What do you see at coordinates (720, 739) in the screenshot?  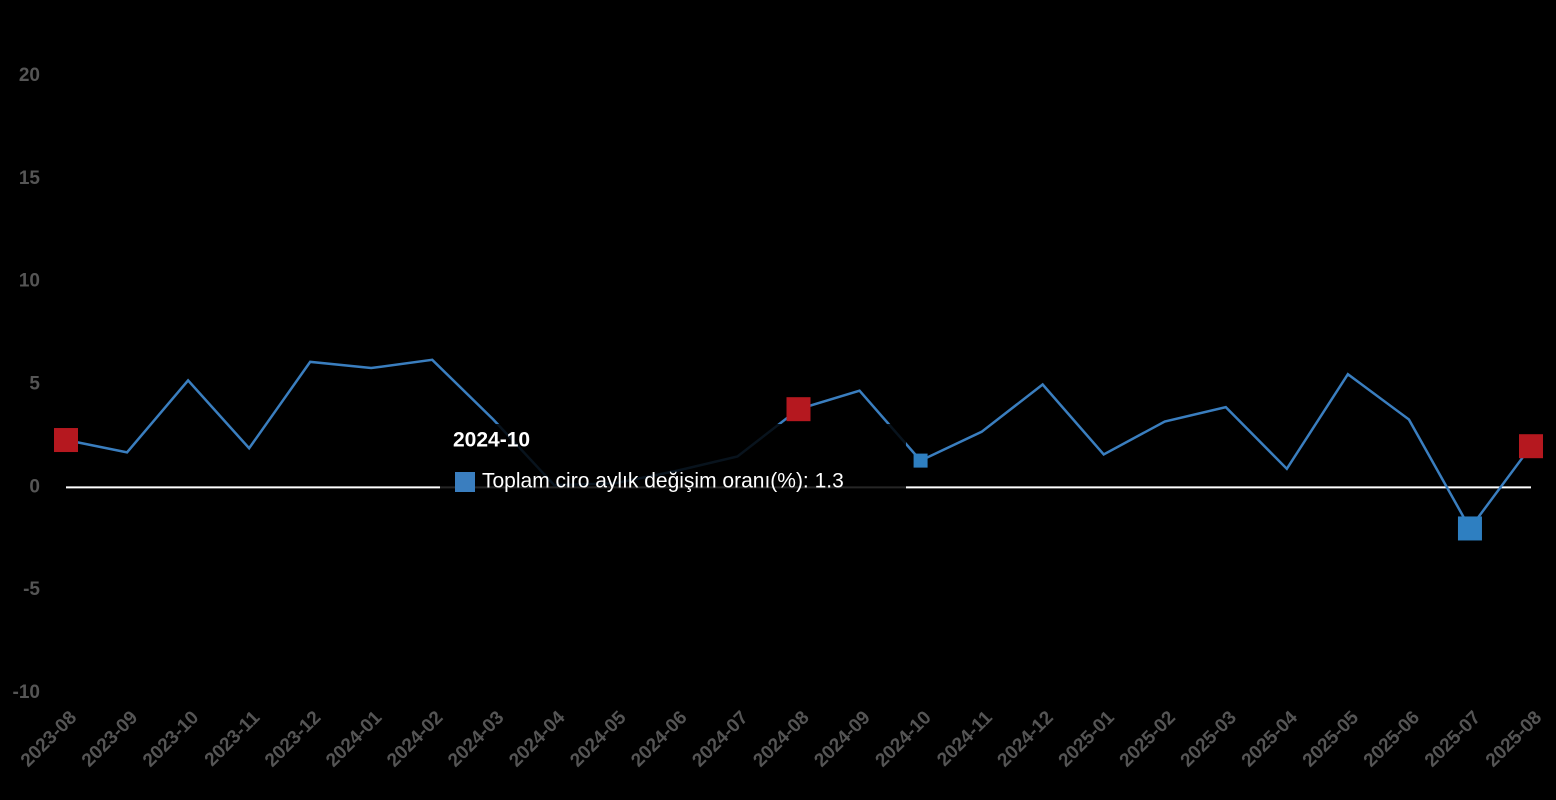 I see `x-tick-label: 2024-07` at bounding box center [720, 739].